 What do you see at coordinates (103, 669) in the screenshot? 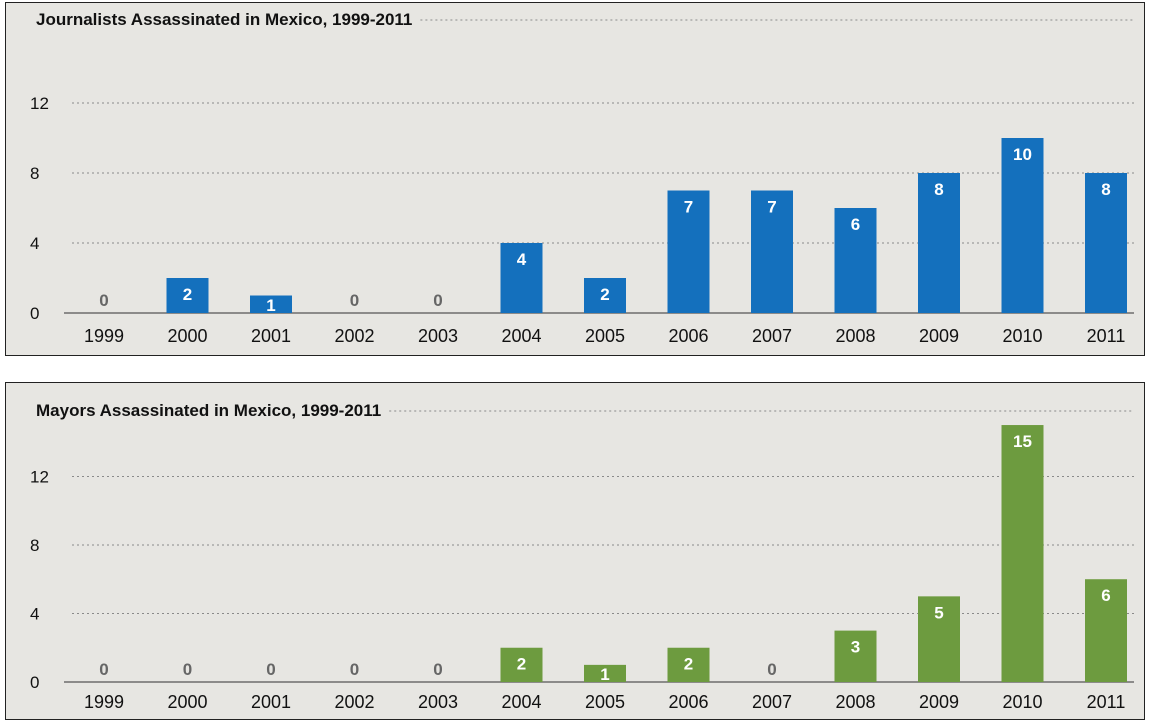
I see `mayors-data-label-1999: 0` at bounding box center [103, 669].